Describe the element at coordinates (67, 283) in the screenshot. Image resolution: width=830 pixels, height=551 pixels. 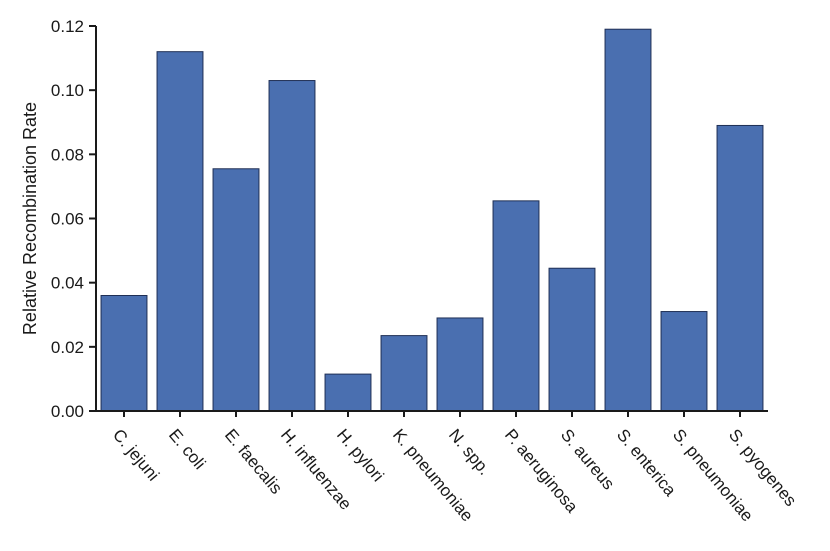
I see `y-tick-label: 0.04` at that location.